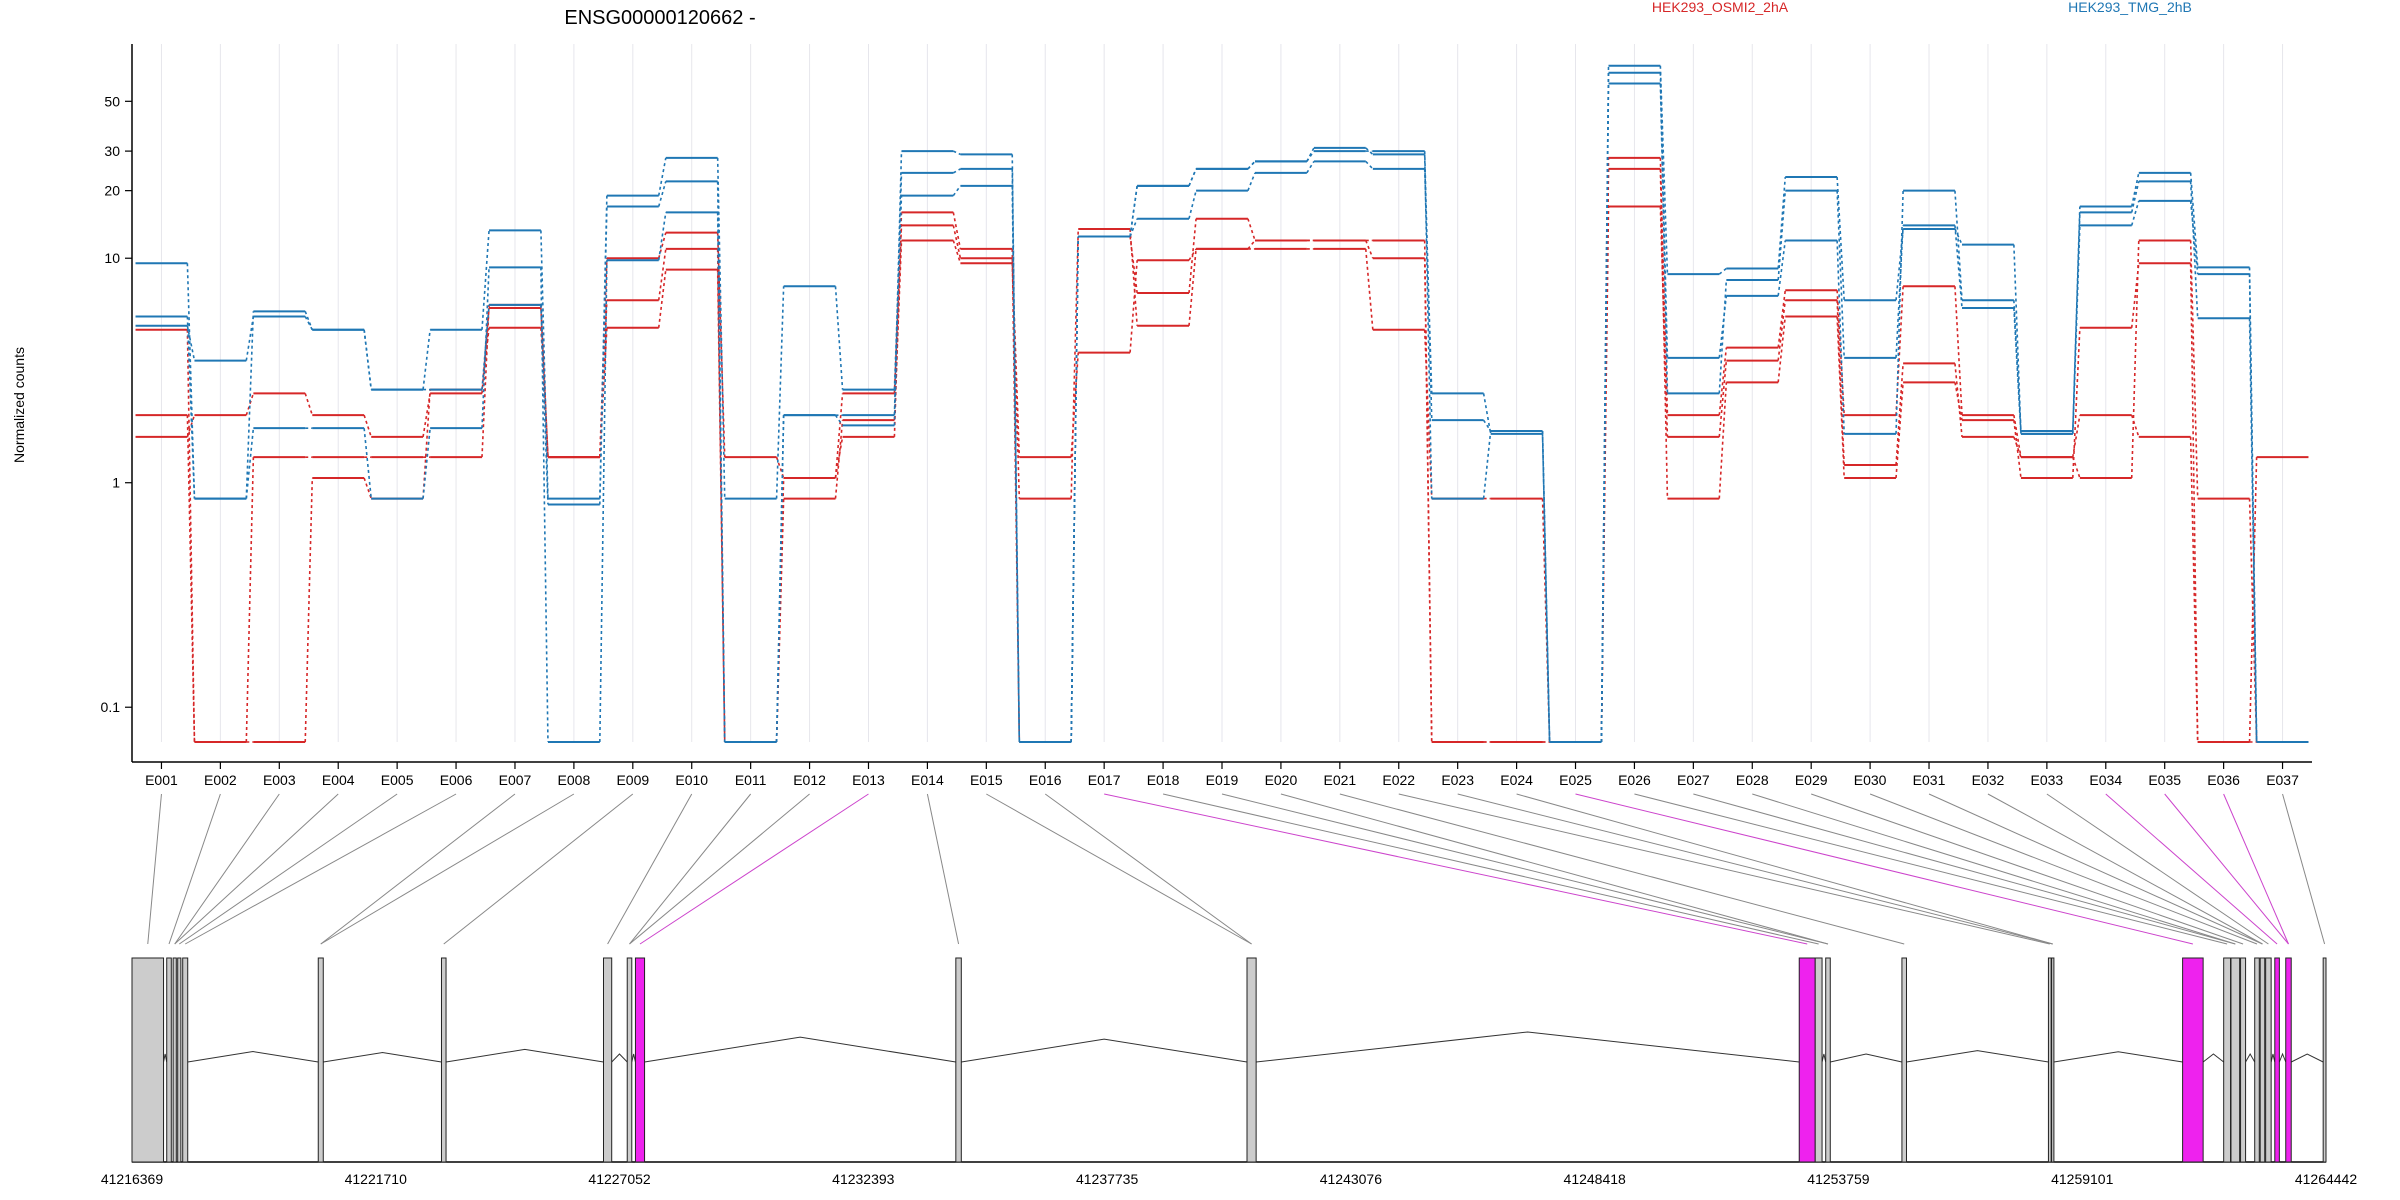 The image size is (2400, 1200). What do you see at coordinates (112, 151) in the screenshot?
I see `y-tick-label: 30` at bounding box center [112, 151].